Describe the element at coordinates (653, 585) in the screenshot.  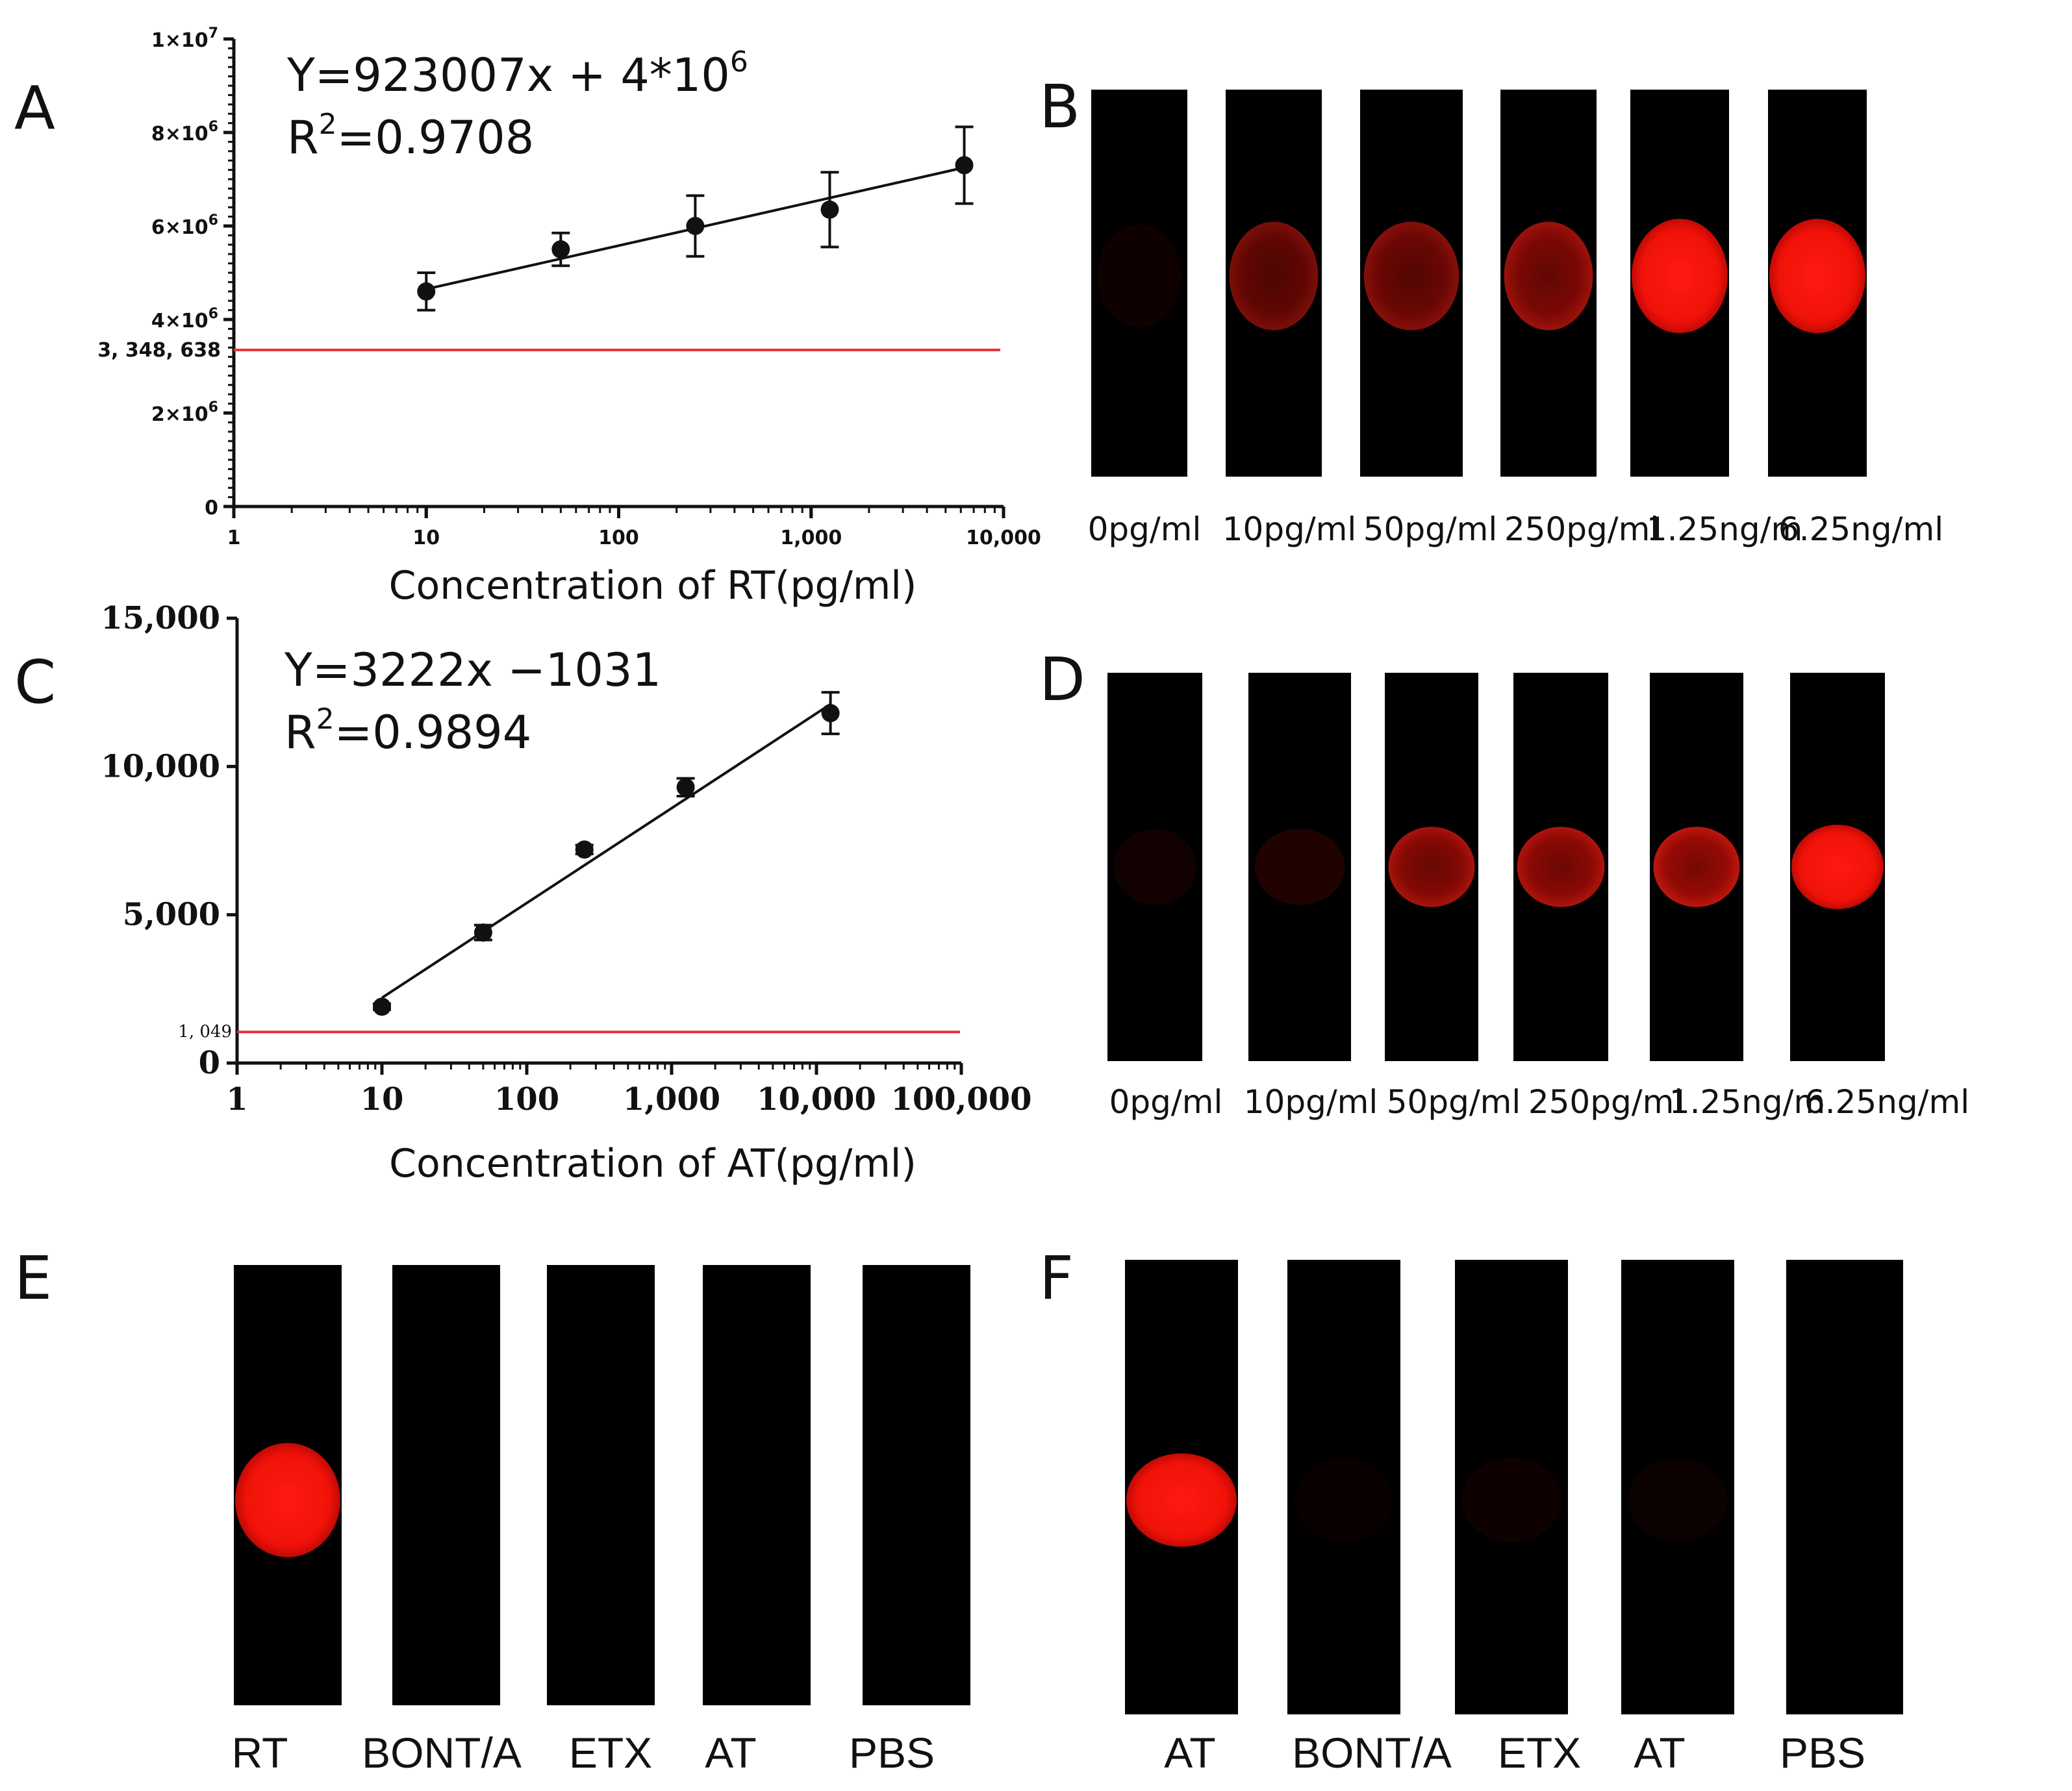
I see `chart-a-x-label: Concentration of RT(pg/ml)` at that location.